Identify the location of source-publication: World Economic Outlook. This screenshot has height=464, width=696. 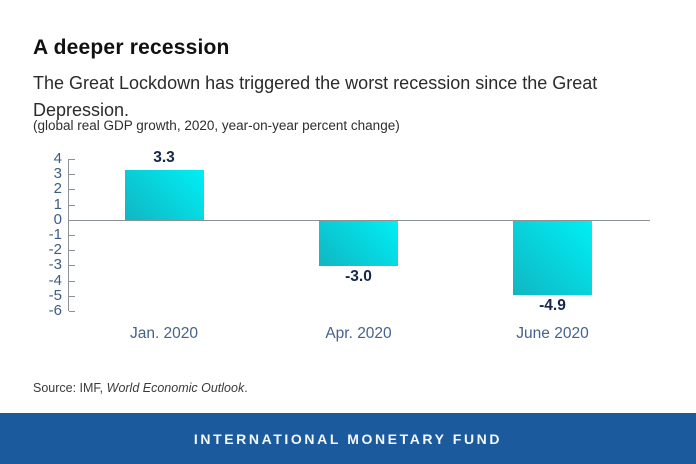
(175, 387).